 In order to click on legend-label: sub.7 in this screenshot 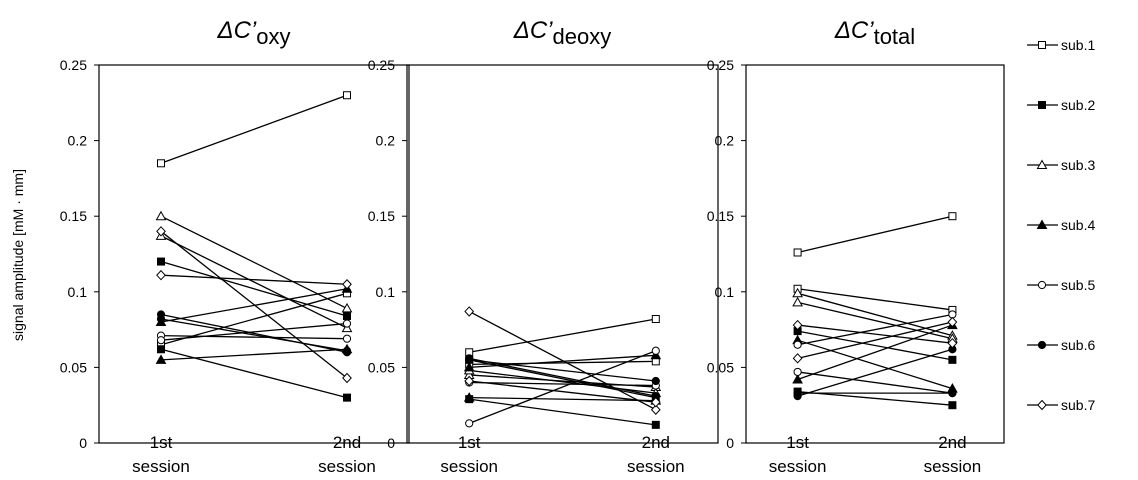, I will do `click(1078, 405)`.